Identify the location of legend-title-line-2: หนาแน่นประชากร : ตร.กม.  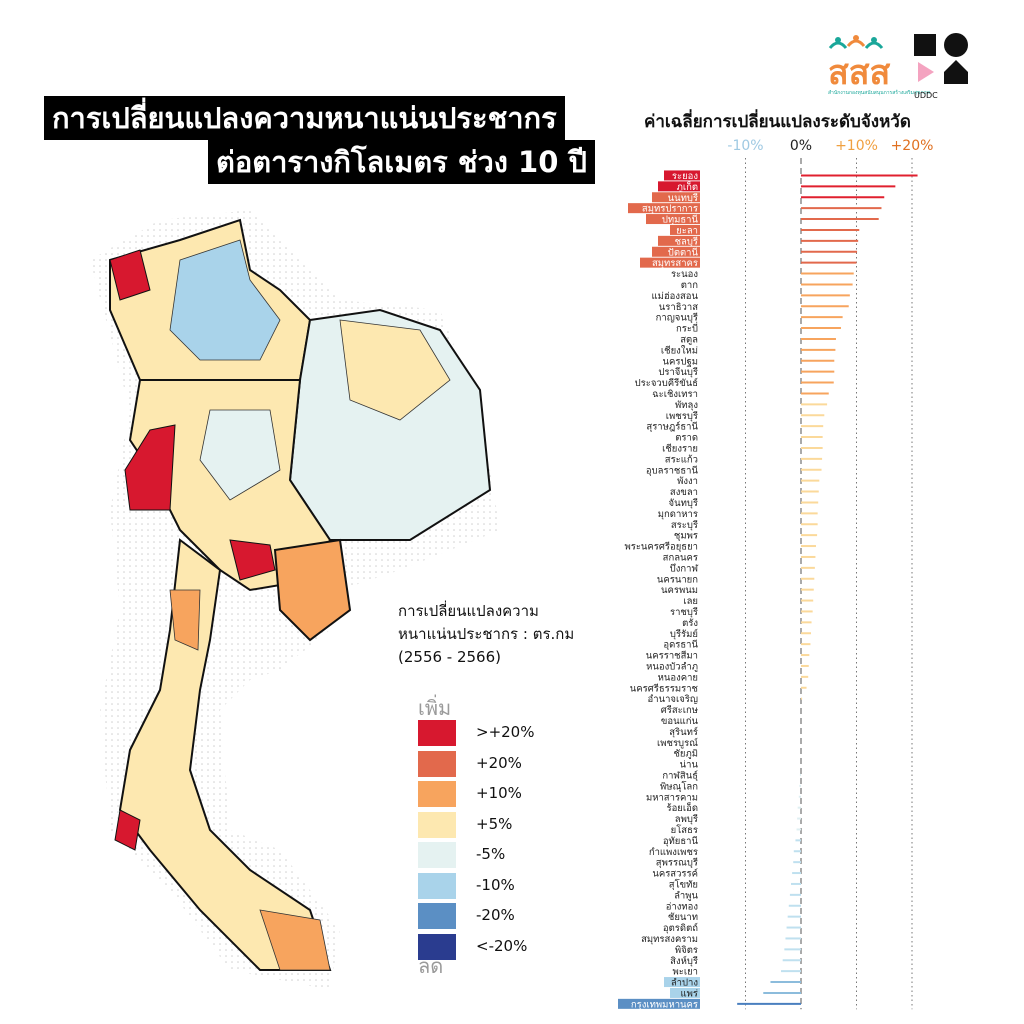
(486, 634).